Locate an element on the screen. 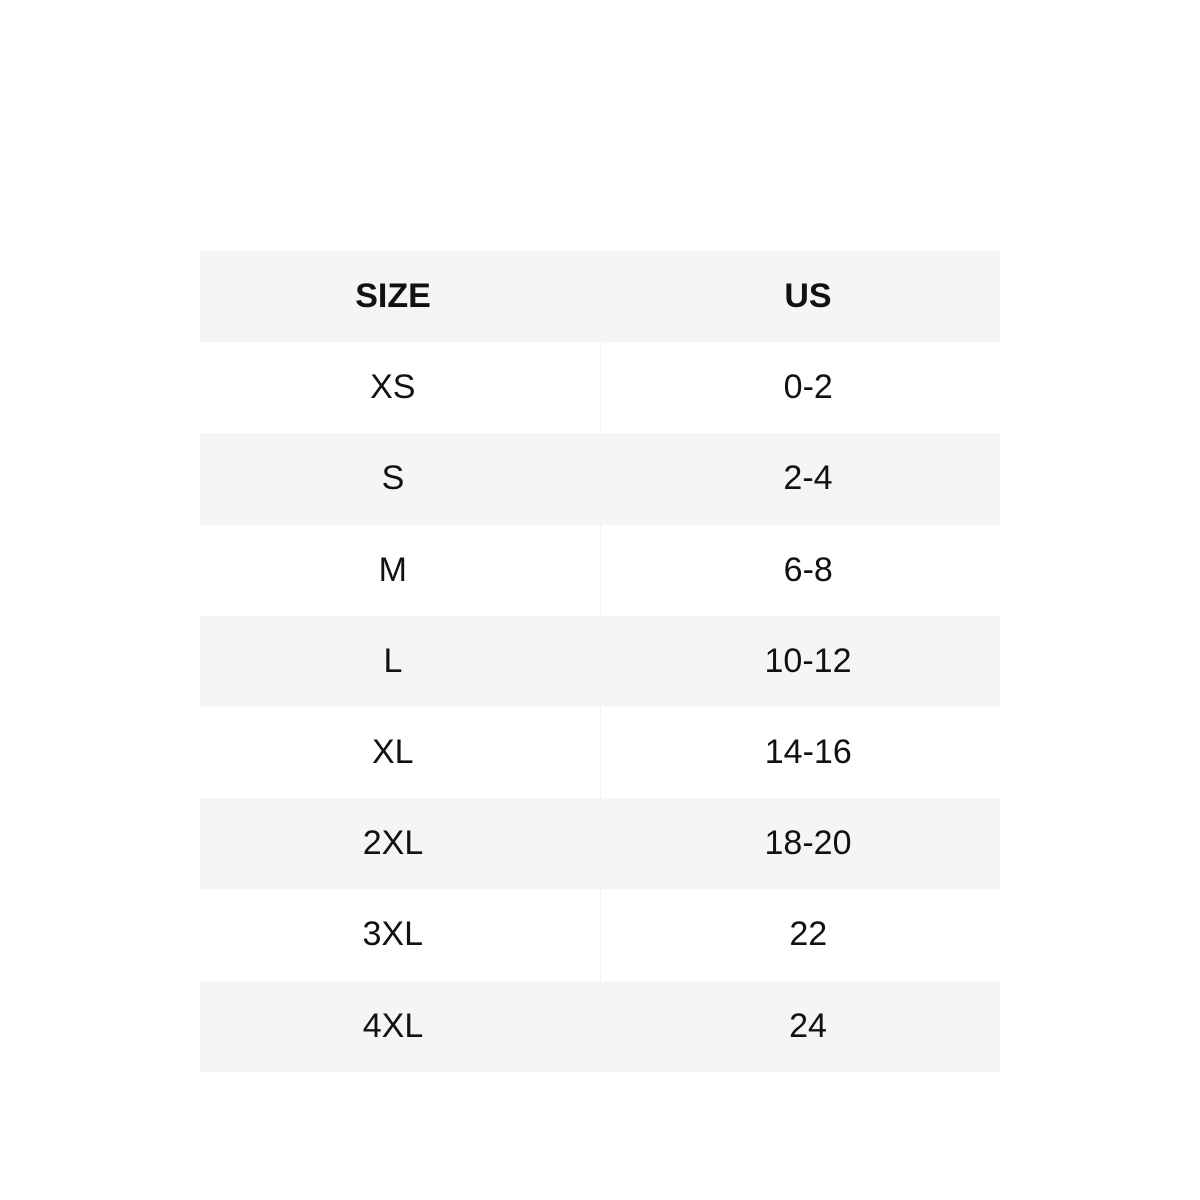 This screenshot has height=1200, width=1200. table-cell: M is located at coordinates (400, 570).